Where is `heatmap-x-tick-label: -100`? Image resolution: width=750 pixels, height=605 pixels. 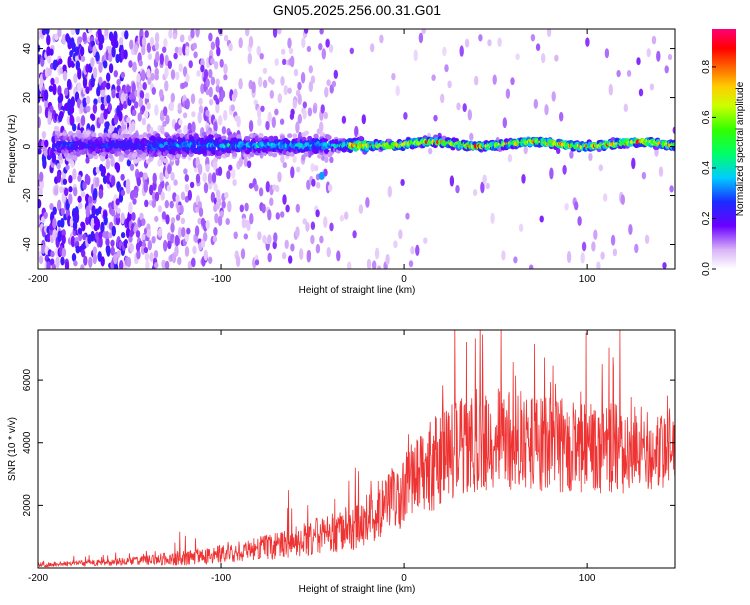 heatmap-x-tick-label: -100 is located at coordinates (221, 279).